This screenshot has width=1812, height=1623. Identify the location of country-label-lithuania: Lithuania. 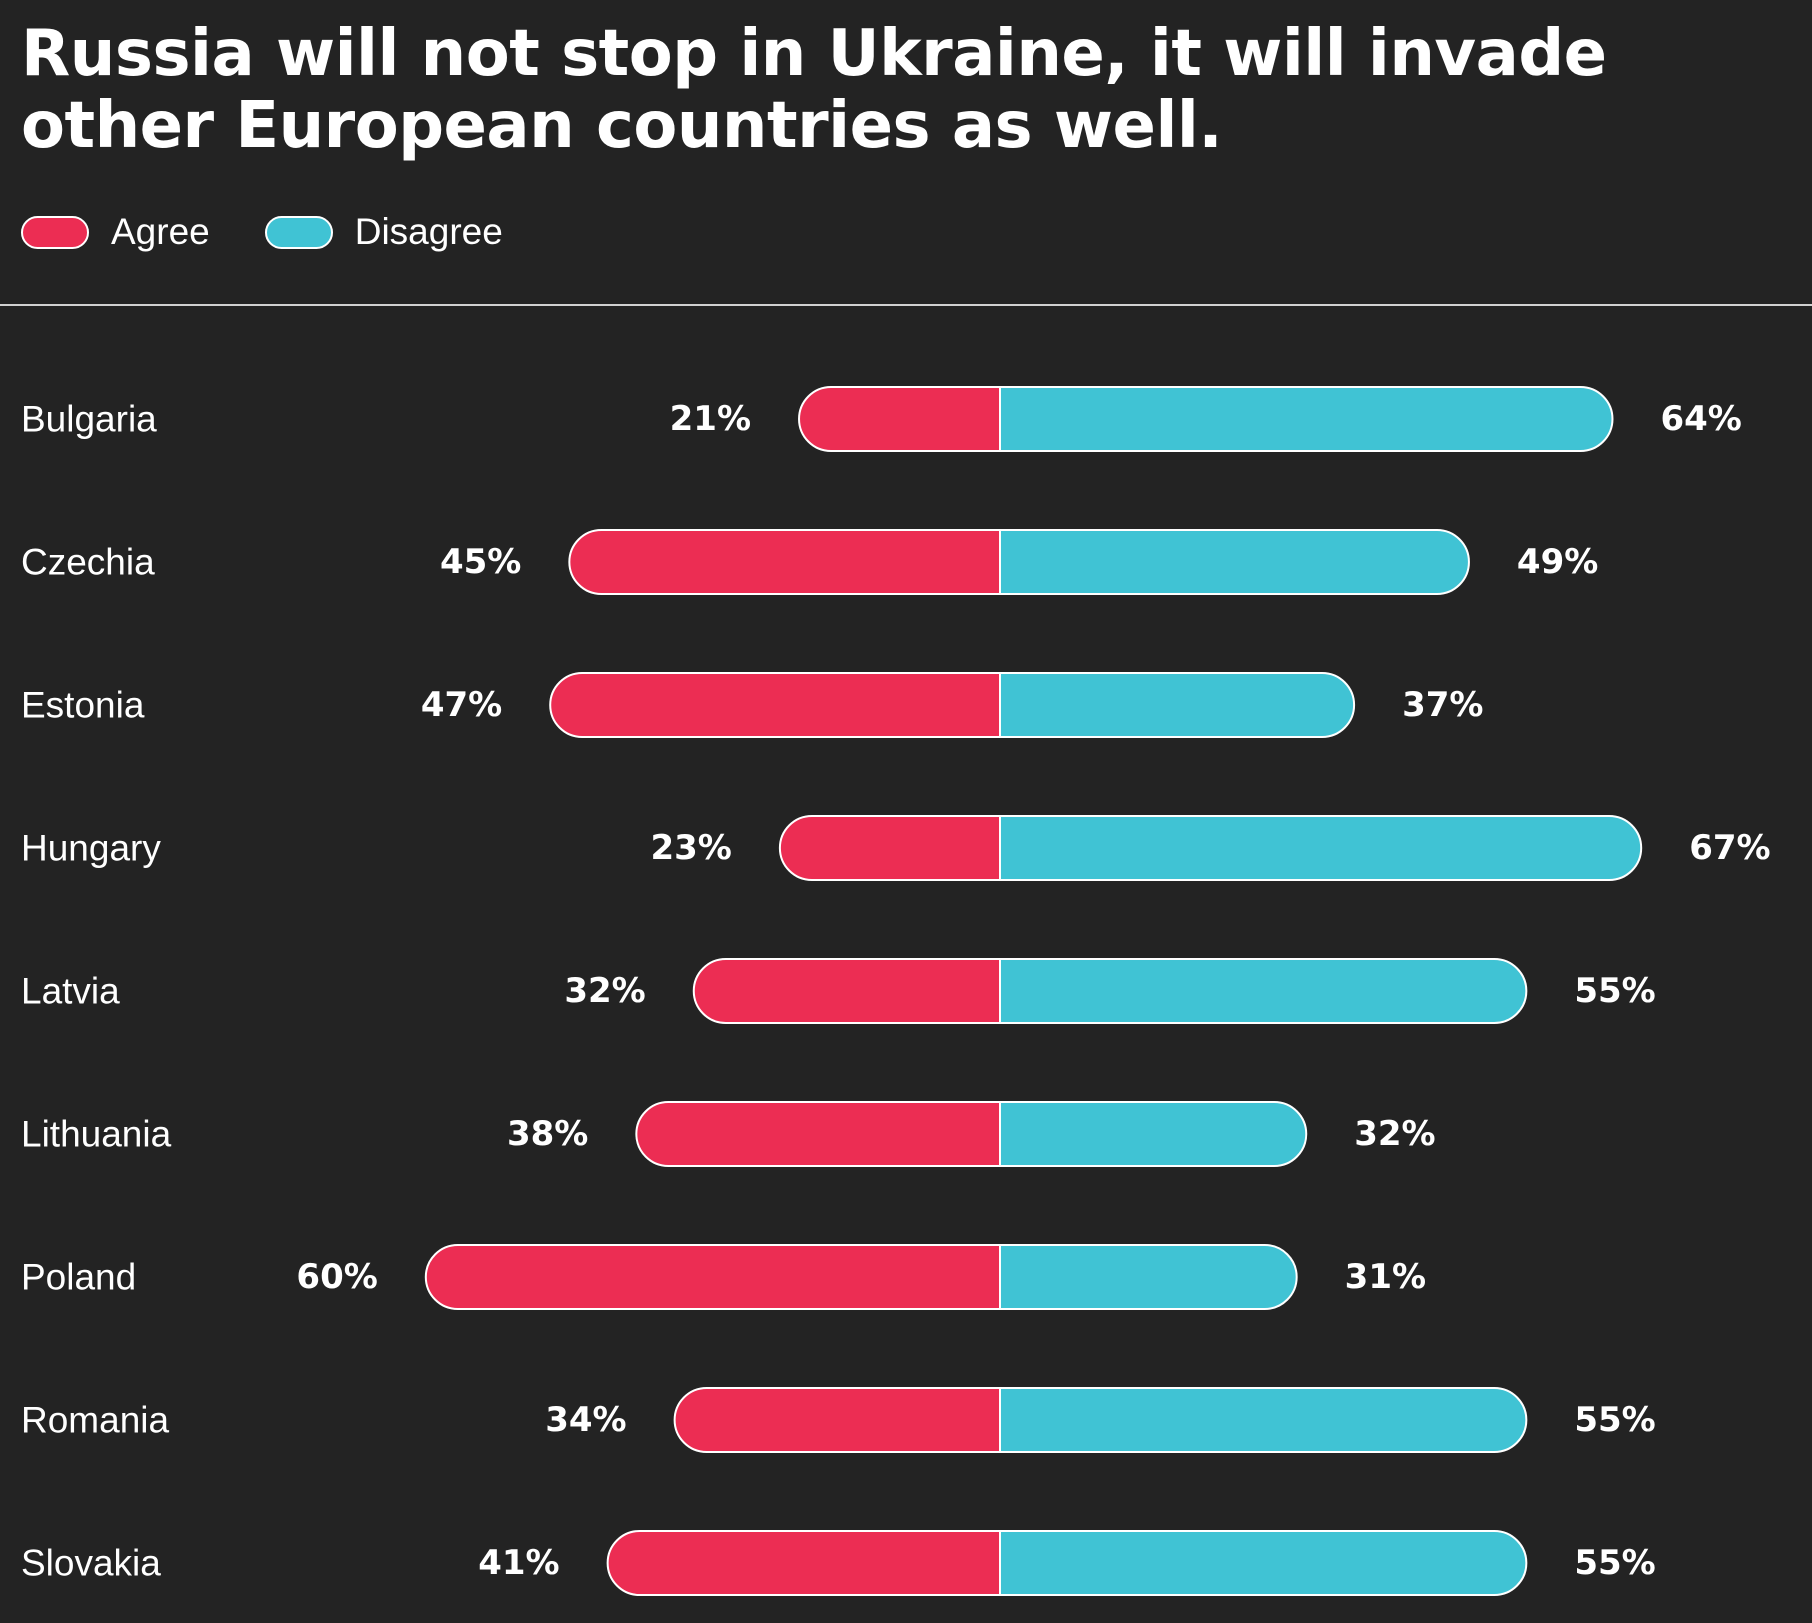
(96, 1134).